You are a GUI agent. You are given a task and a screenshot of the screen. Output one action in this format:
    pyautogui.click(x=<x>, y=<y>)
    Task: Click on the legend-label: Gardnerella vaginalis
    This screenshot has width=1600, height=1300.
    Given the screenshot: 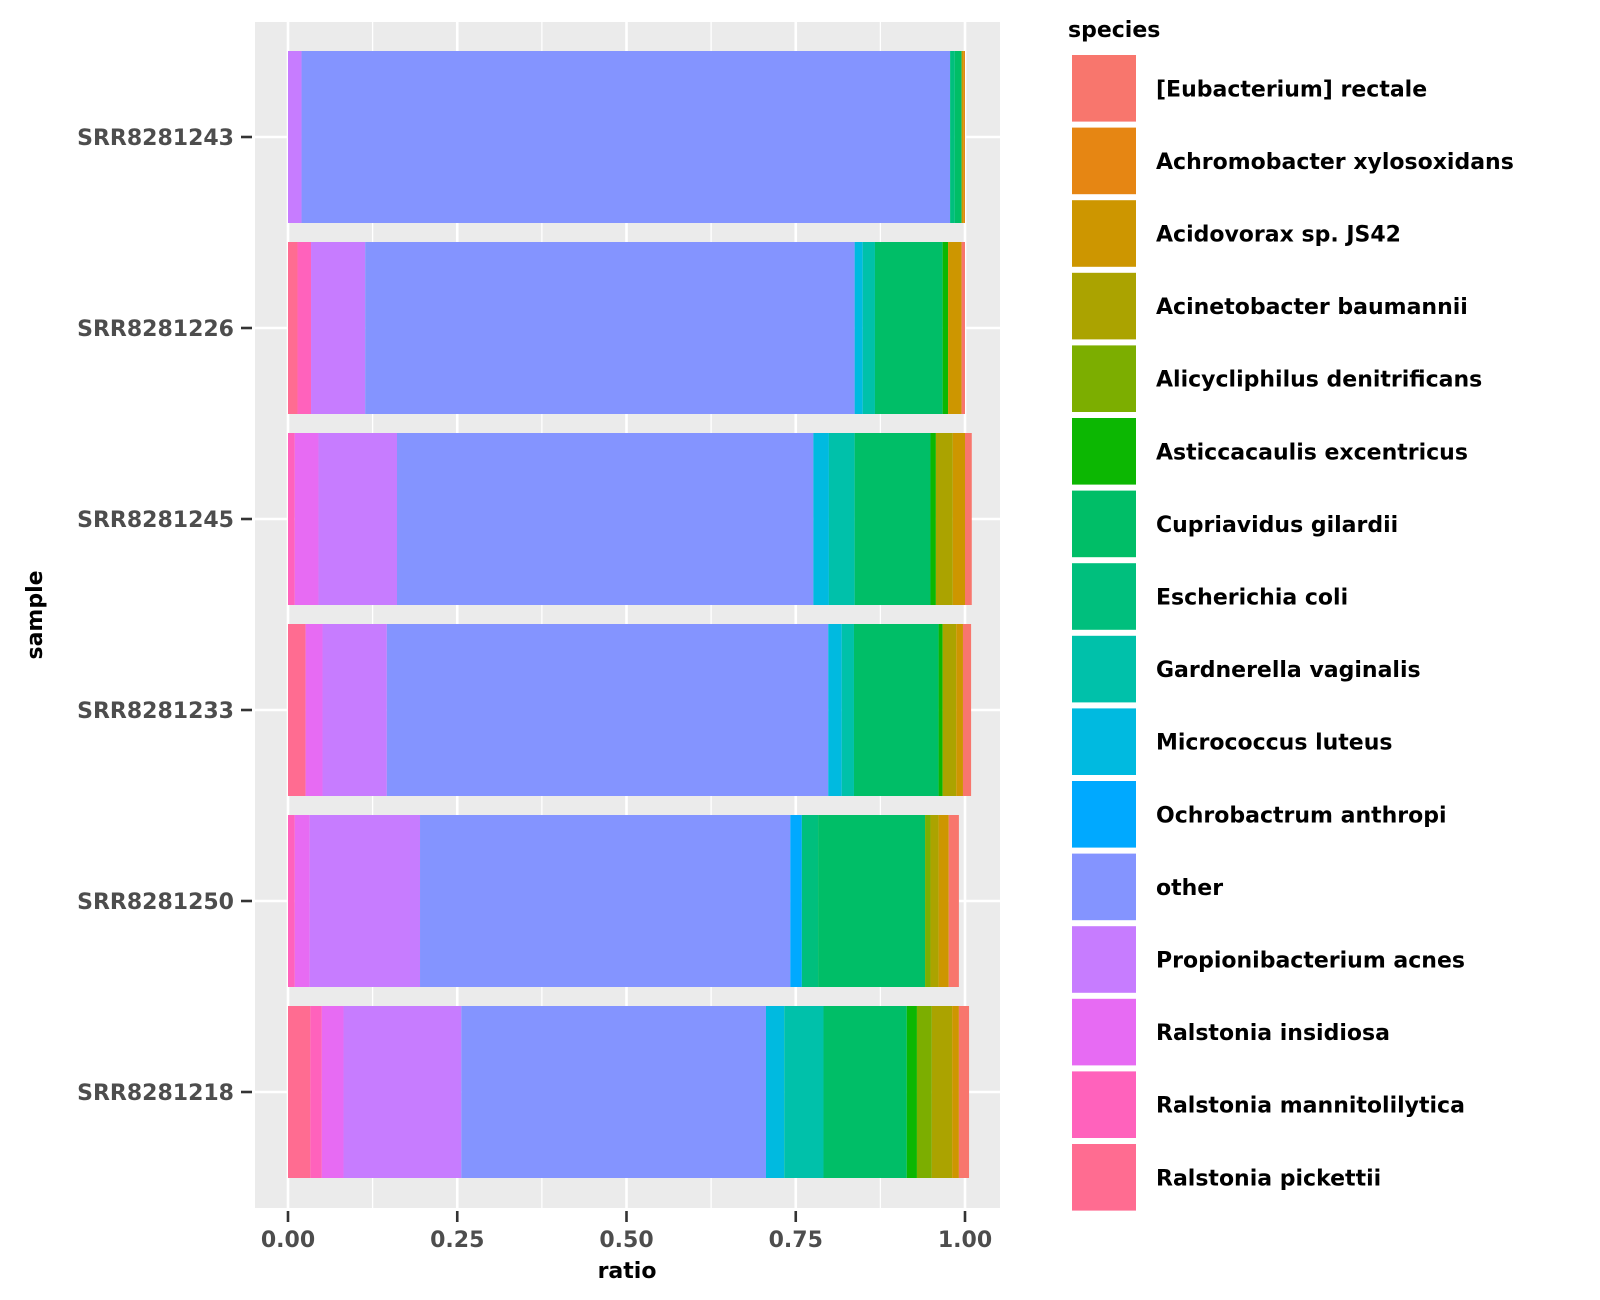 What is the action you would take?
    pyautogui.click(x=1288, y=670)
    